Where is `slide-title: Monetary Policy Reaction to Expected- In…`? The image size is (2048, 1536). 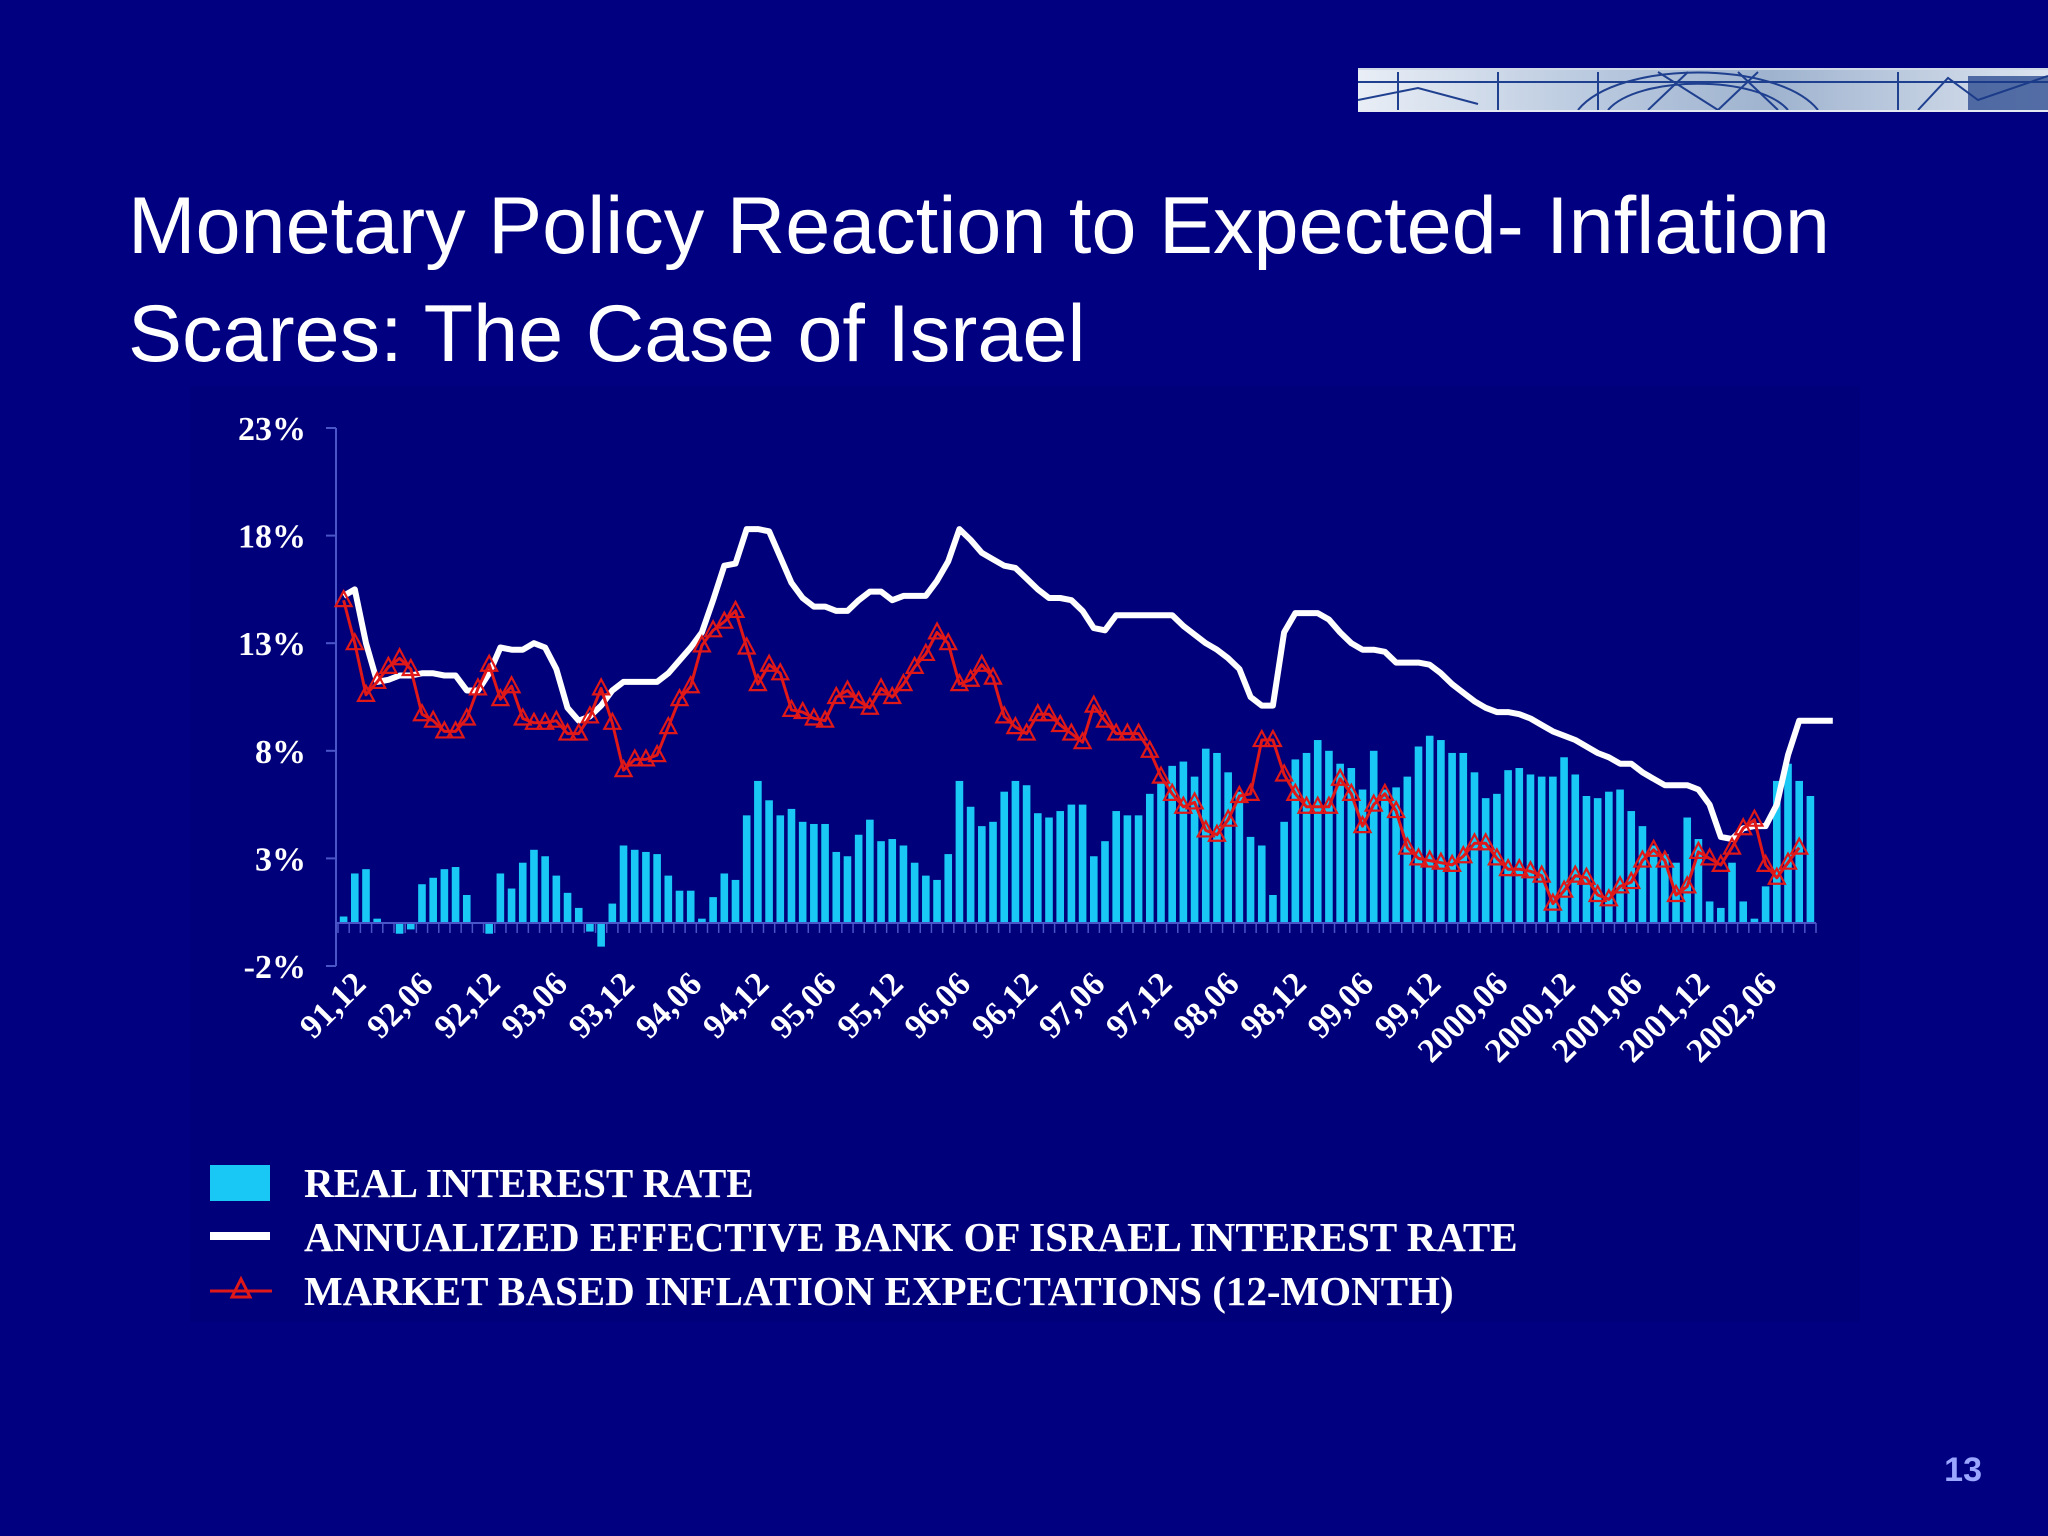
slide-title: Monetary Policy Reaction to Expected- In… is located at coordinates (979, 280).